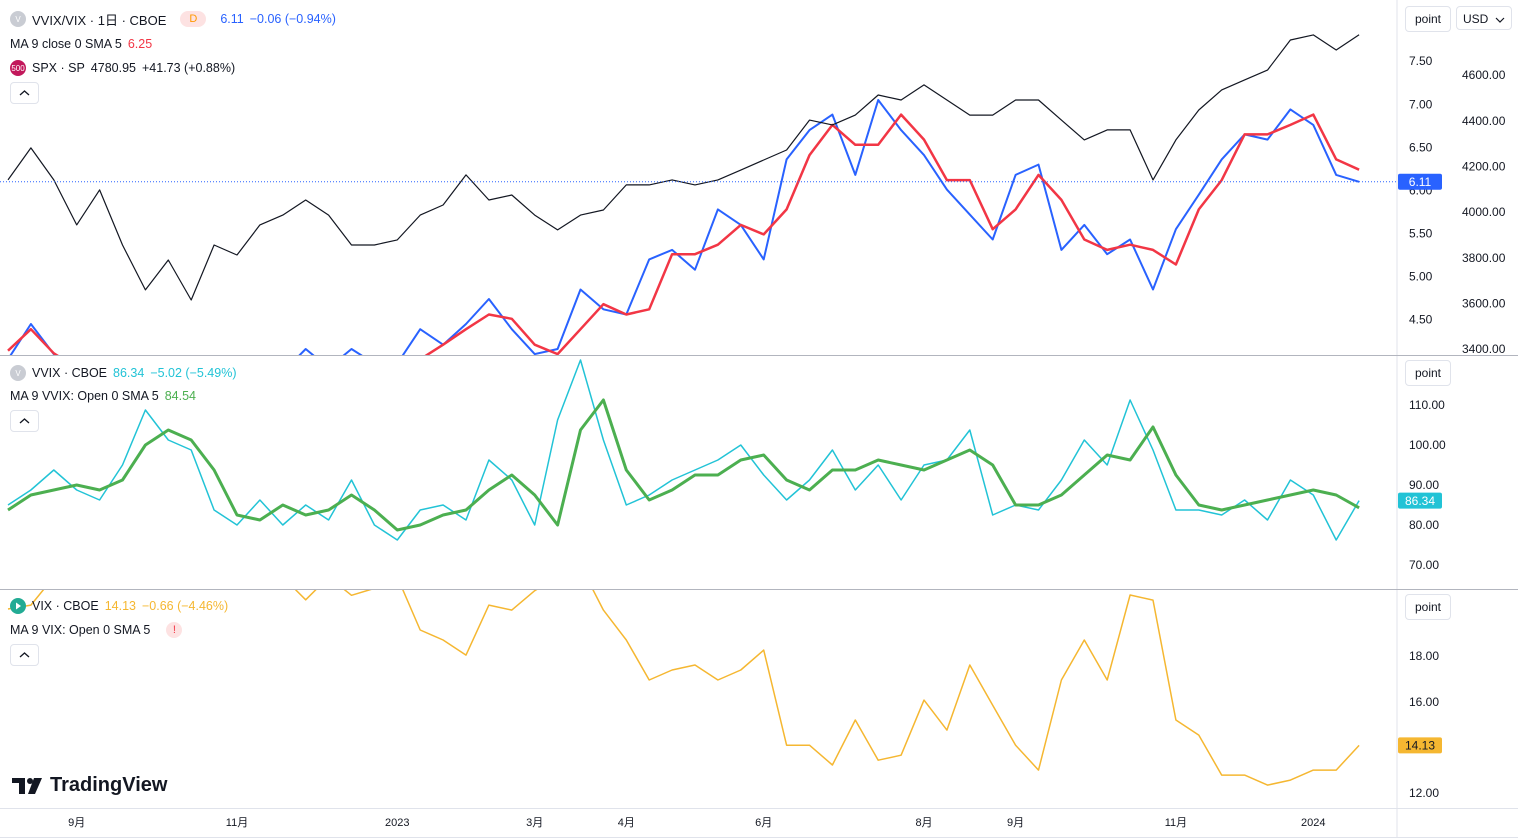  What do you see at coordinates (1427, 405) in the screenshot?
I see `y-tick-label: 110.00` at bounding box center [1427, 405].